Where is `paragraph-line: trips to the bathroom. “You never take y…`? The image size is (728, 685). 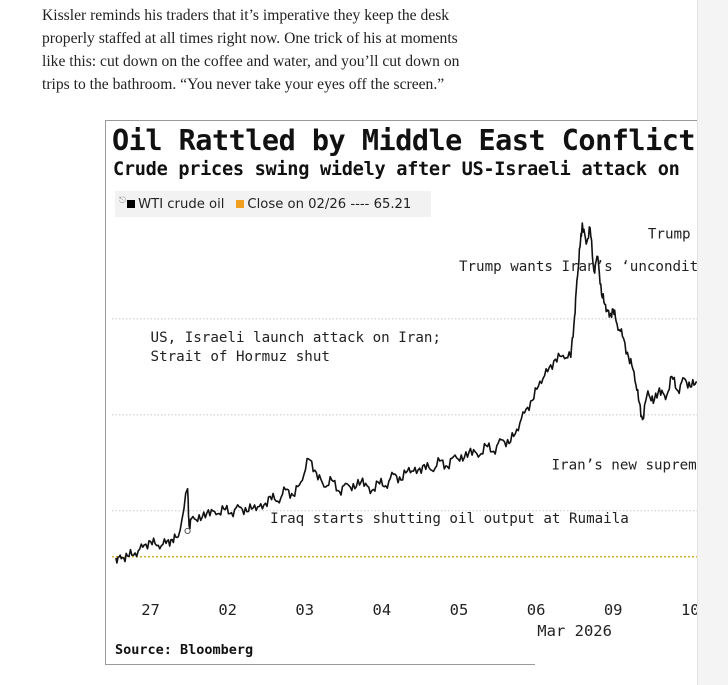
paragraph-line: trips to the bathroom. “You never take y… is located at coordinates (243, 84).